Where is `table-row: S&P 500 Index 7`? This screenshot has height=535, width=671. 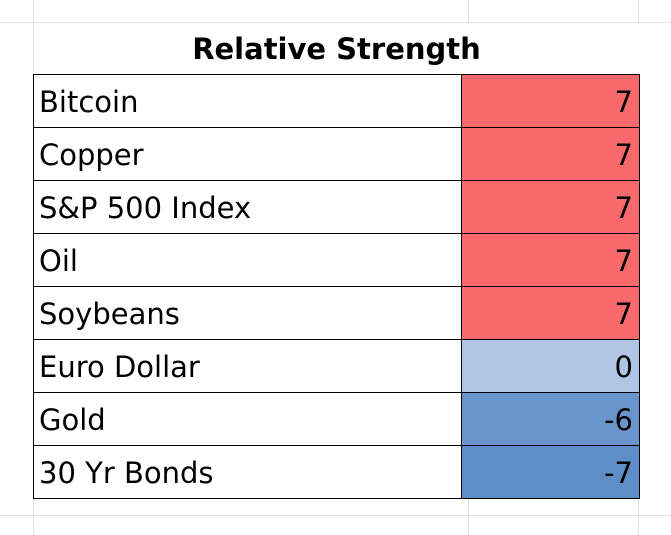
table-row: S&P 500 Index 7 is located at coordinates (337, 207).